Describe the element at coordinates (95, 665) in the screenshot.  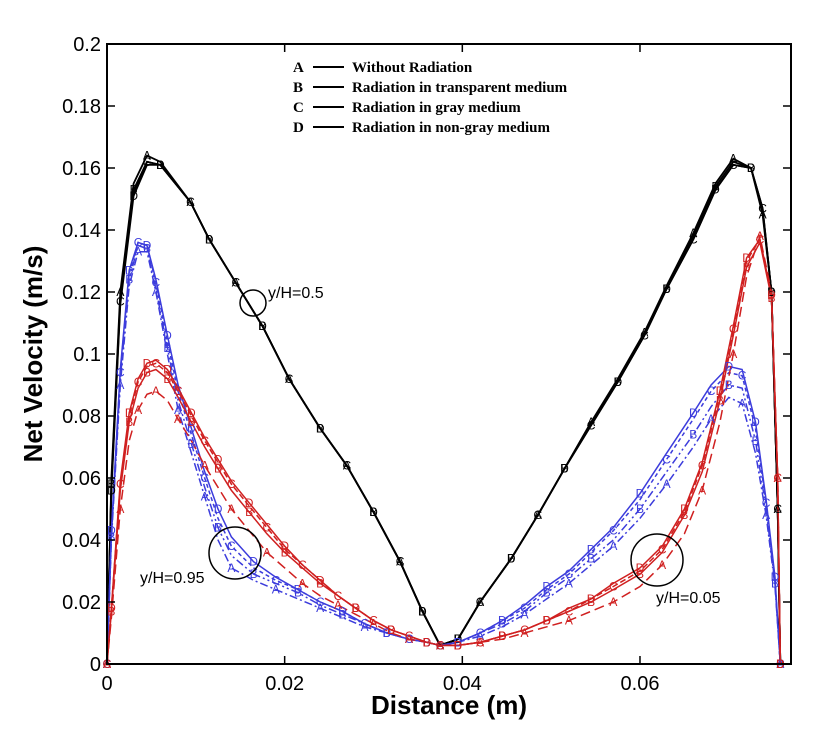
I see `y-tick-label: 0` at that location.